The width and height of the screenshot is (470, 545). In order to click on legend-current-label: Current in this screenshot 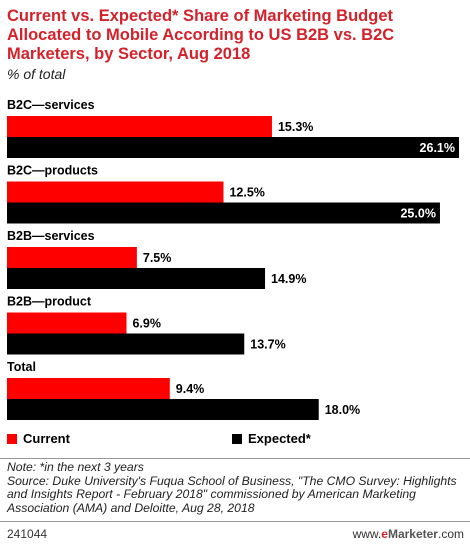, I will do `click(46, 438)`.